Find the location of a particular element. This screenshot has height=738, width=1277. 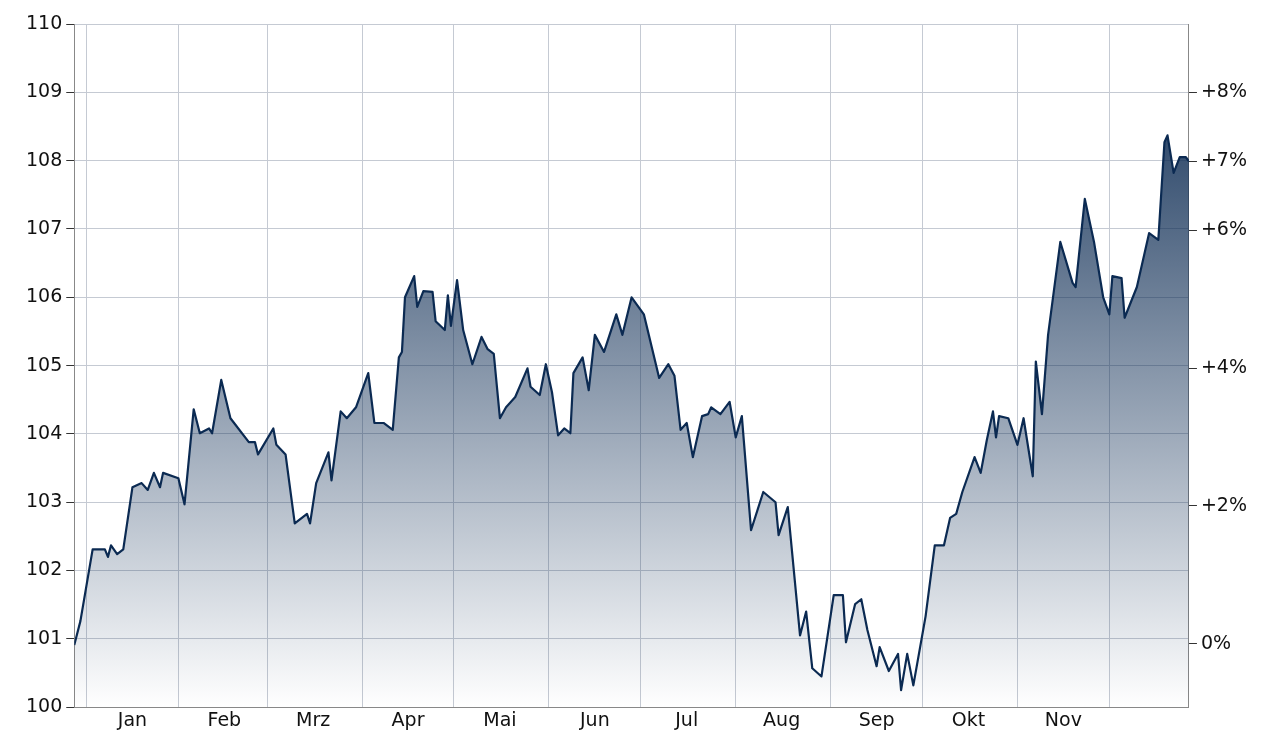

x-tick-label: Sep is located at coordinates (876, 718).